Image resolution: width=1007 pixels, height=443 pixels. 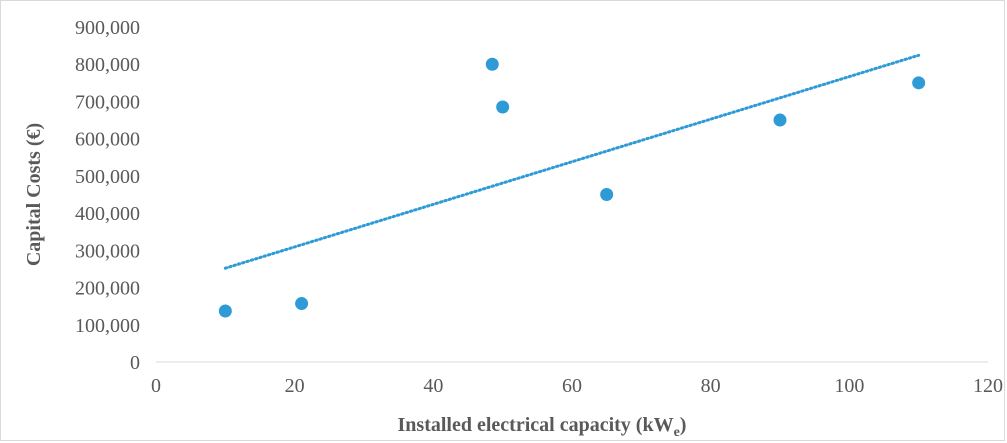 What do you see at coordinates (107, 102) in the screenshot?
I see `y-tick-label: 700,000` at bounding box center [107, 102].